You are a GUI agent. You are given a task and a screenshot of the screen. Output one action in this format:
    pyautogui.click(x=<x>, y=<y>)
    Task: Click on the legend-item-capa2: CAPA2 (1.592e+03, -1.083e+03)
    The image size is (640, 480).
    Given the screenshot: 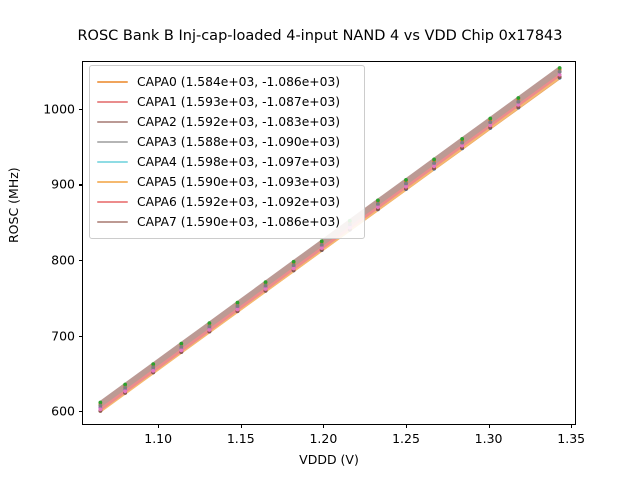 What is the action you would take?
    pyautogui.click(x=226, y=122)
    